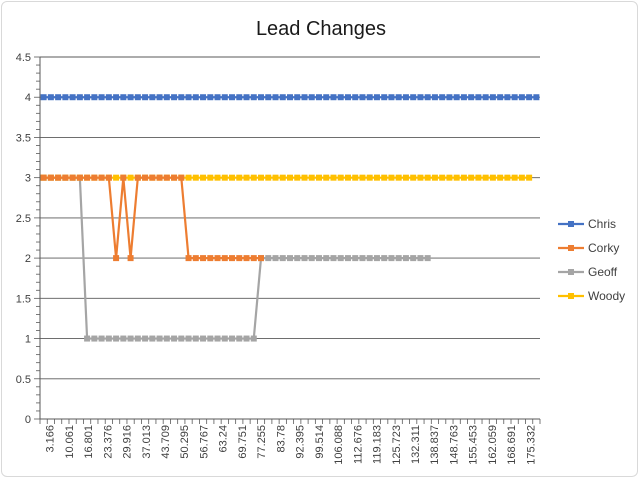 This screenshot has height=483, width=641. What do you see at coordinates (493, 445) in the screenshot?
I see `x-tick-label: 162.059` at bounding box center [493, 445].